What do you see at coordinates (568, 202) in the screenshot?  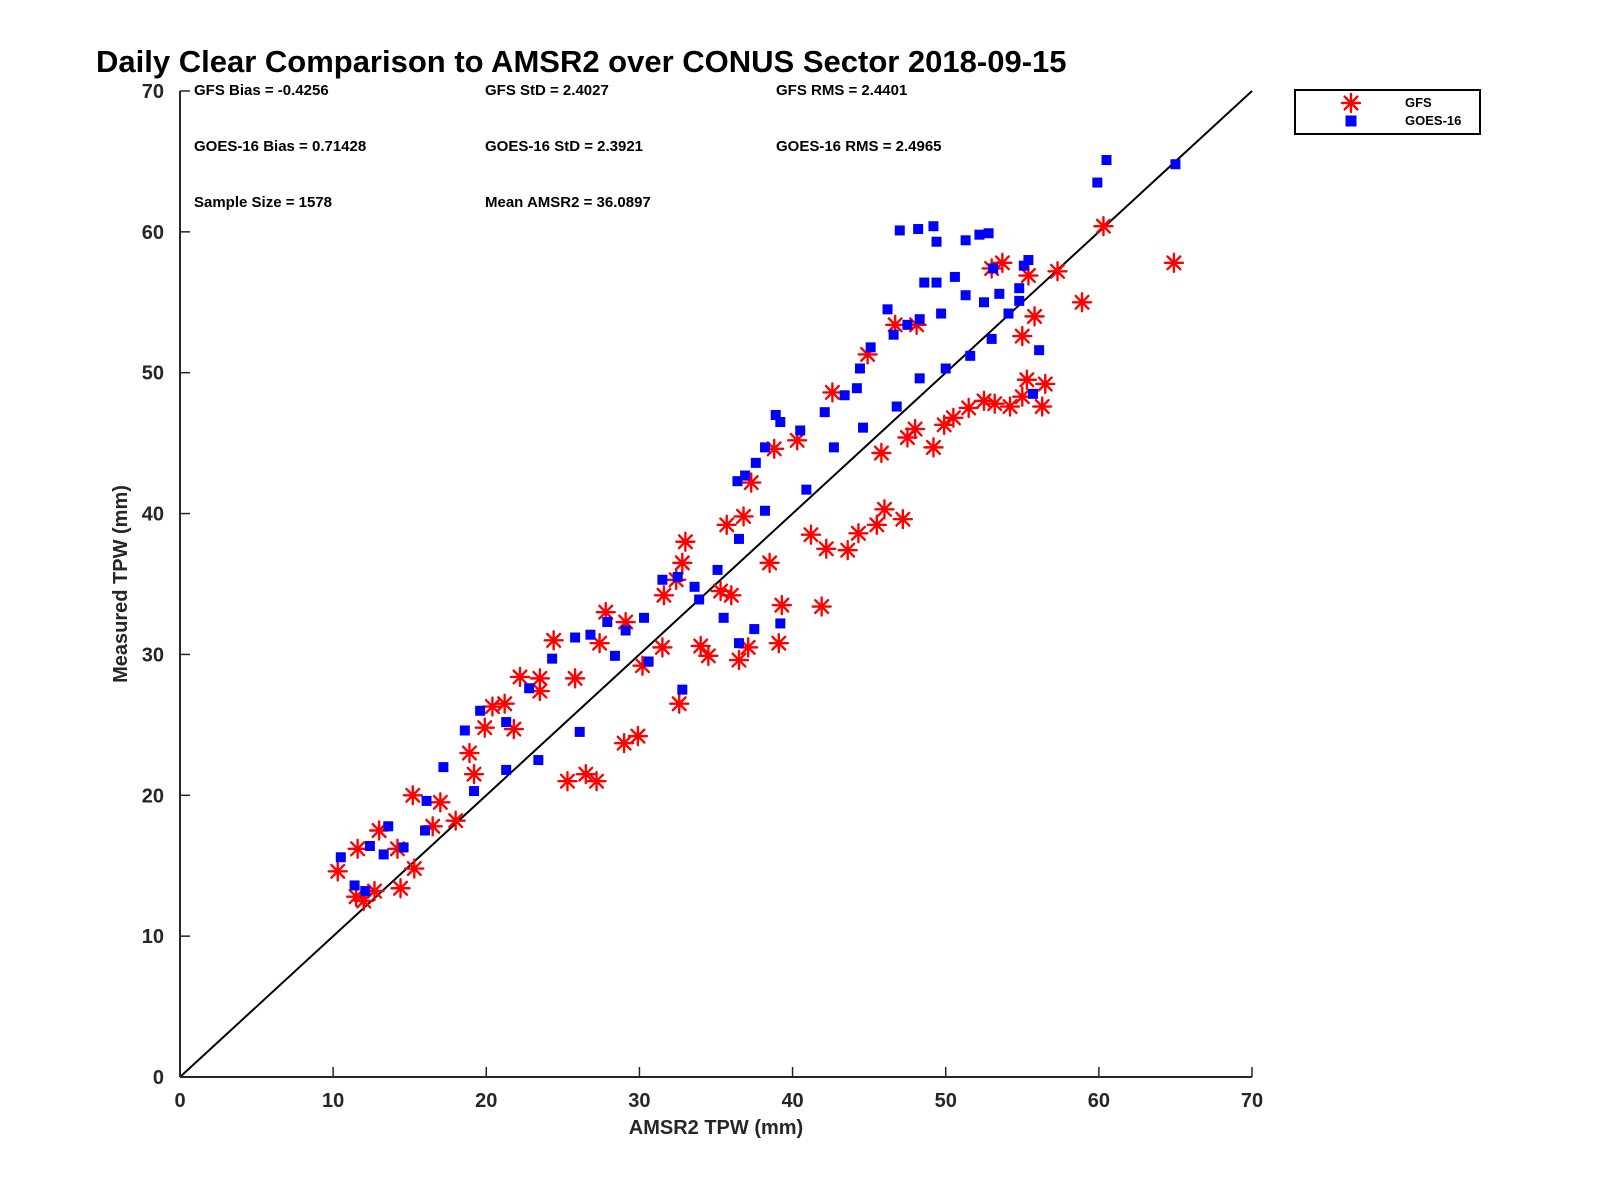 I see `stat-mean-amsr2: Mean AMSR2 = 36.0897` at bounding box center [568, 202].